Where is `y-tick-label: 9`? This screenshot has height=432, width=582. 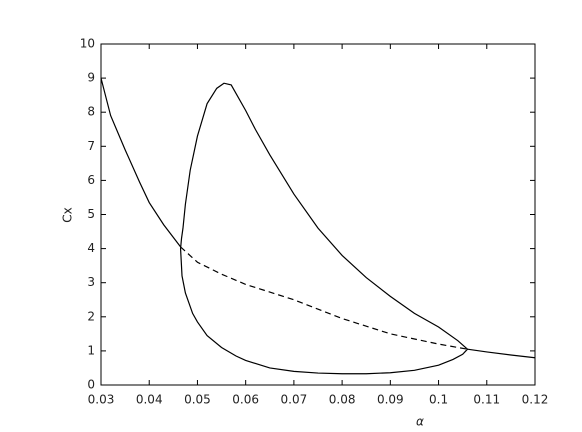
y-tick-label: 9 is located at coordinates (91, 78).